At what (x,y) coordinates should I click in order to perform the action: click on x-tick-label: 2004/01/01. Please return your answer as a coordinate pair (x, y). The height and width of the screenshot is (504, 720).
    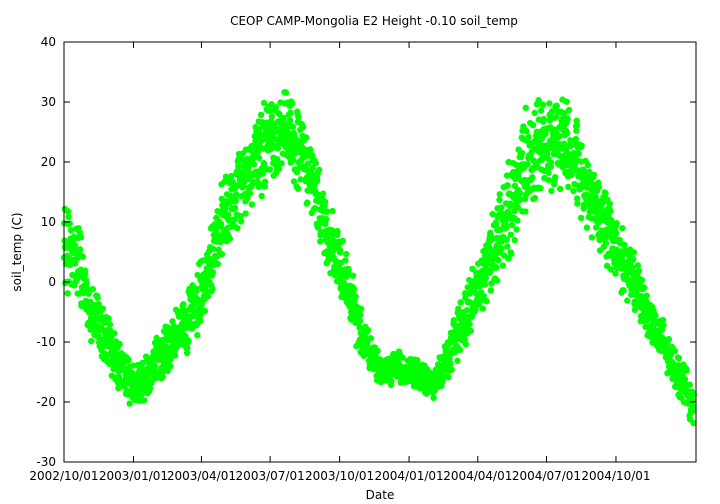
    Looking at the image, I should click on (408, 476).